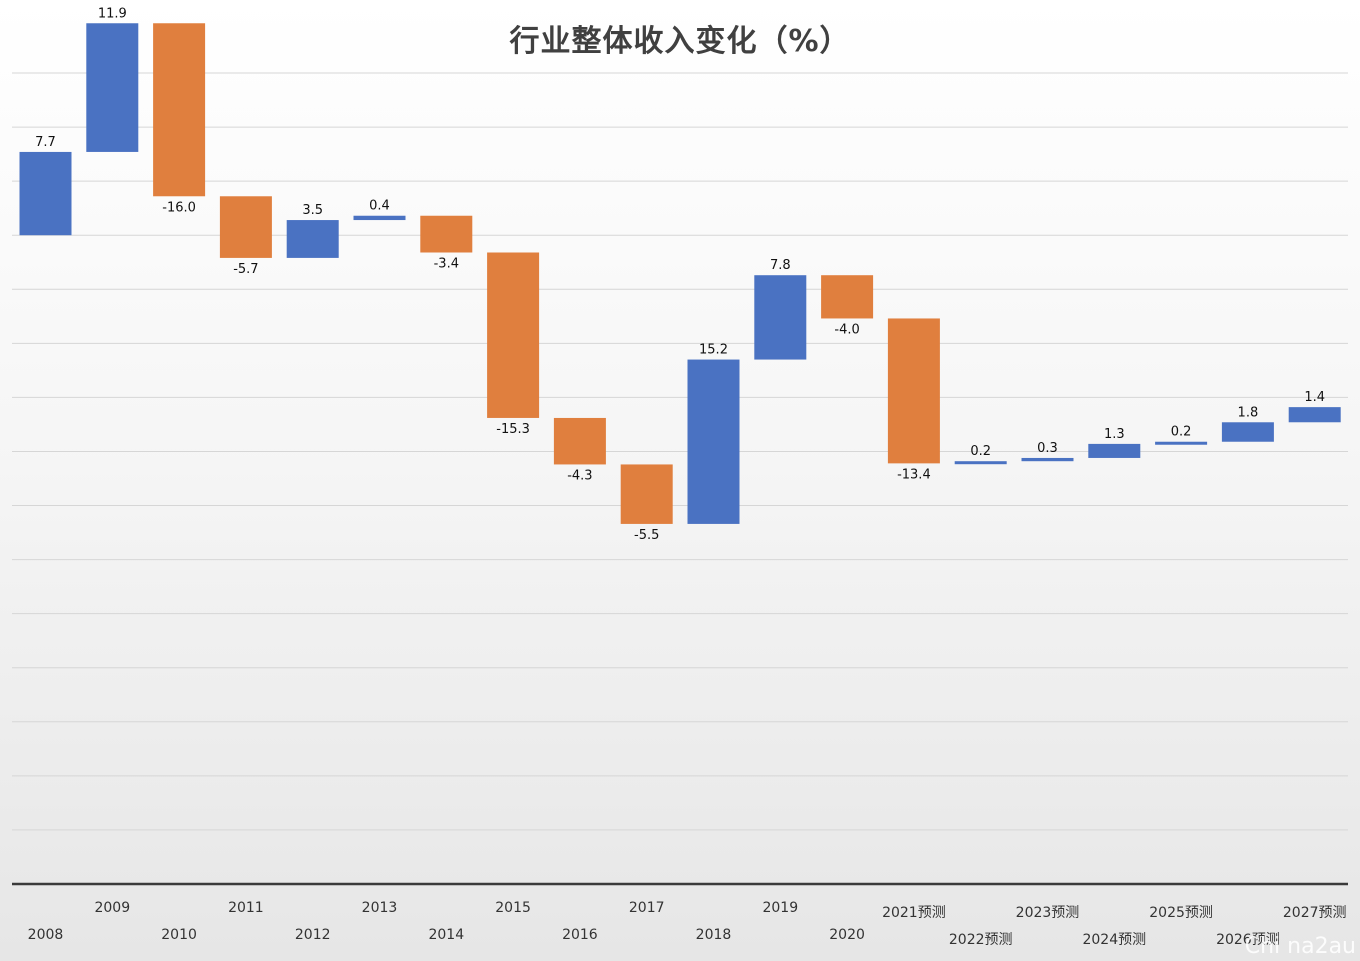 The height and width of the screenshot is (961, 1360). Describe the element at coordinates (780, 317) in the screenshot. I see `bar-2019` at that location.